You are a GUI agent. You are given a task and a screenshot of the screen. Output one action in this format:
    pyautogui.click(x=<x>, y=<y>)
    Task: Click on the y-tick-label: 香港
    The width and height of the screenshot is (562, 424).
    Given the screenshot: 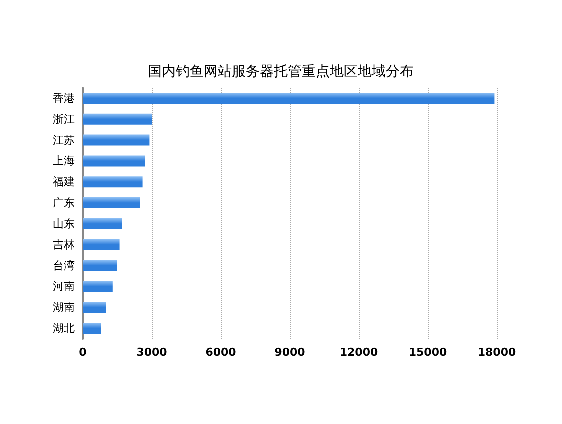 What is the action you would take?
    pyautogui.click(x=64, y=98)
    